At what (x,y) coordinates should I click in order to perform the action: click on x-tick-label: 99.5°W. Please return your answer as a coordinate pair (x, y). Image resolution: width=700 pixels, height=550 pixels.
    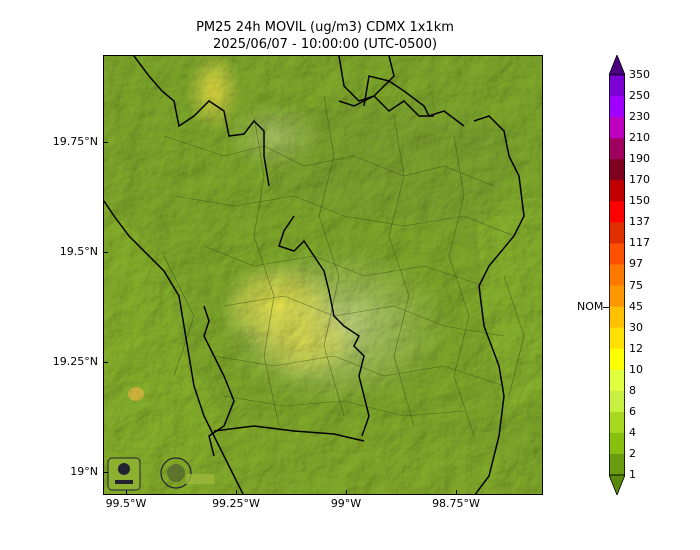
    Looking at the image, I should click on (126, 503).